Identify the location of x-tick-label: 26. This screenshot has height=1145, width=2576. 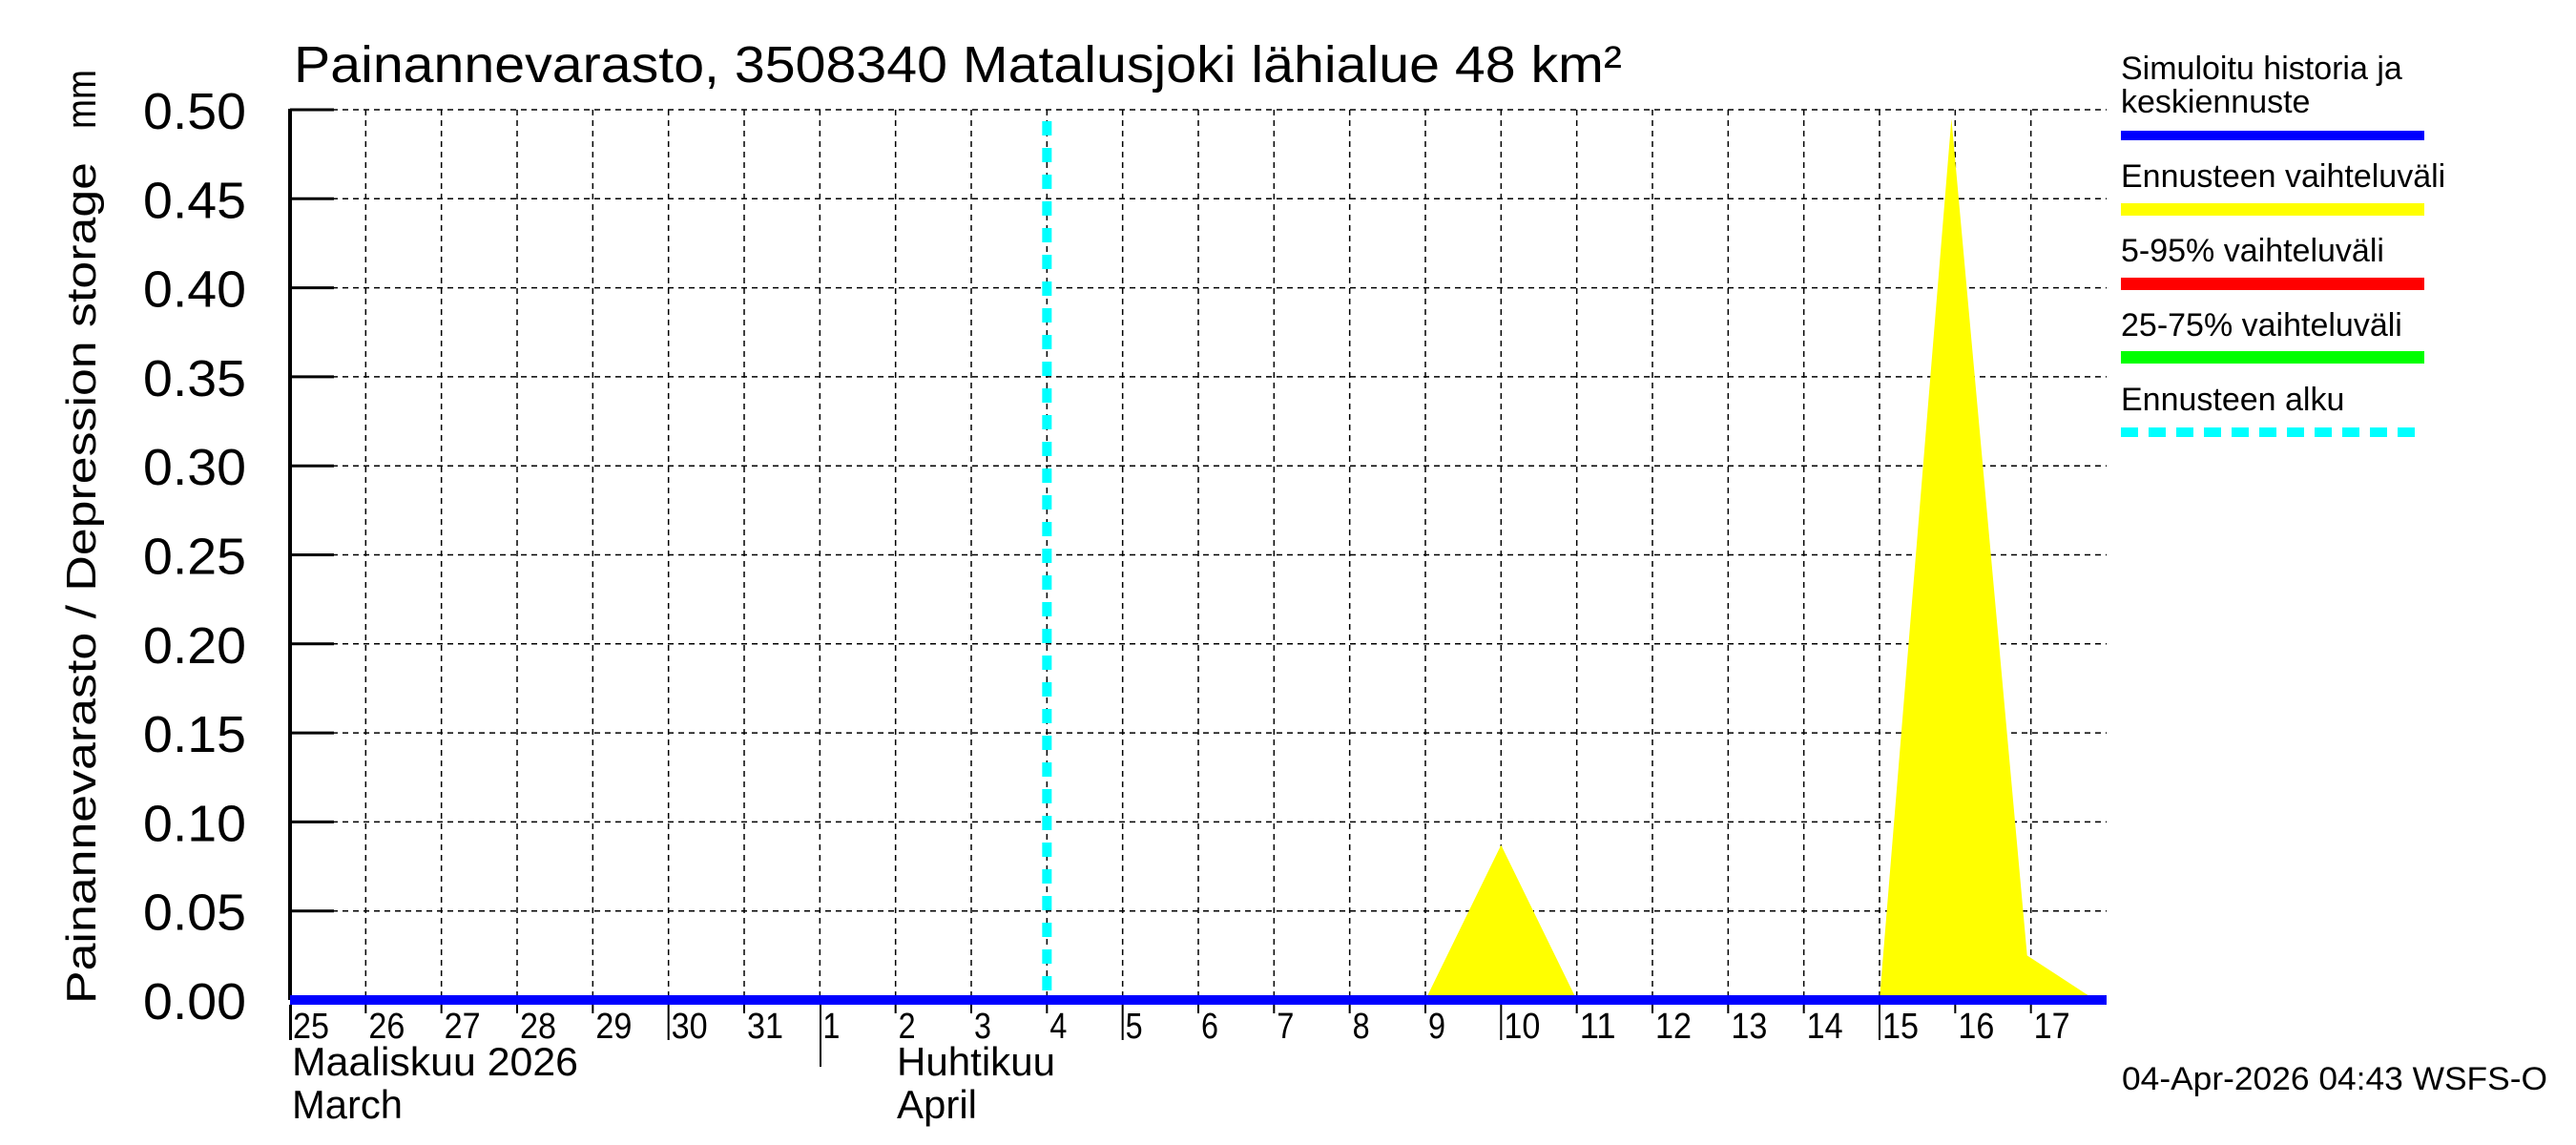
(386, 1027).